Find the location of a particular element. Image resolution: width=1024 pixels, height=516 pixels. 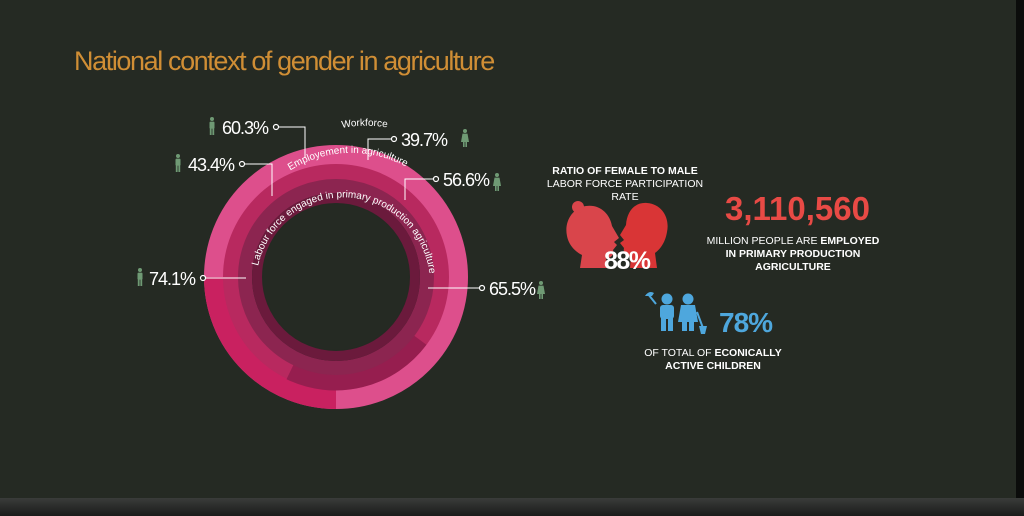

employed-line3: AGRICULTURE is located at coordinates (793, 267).